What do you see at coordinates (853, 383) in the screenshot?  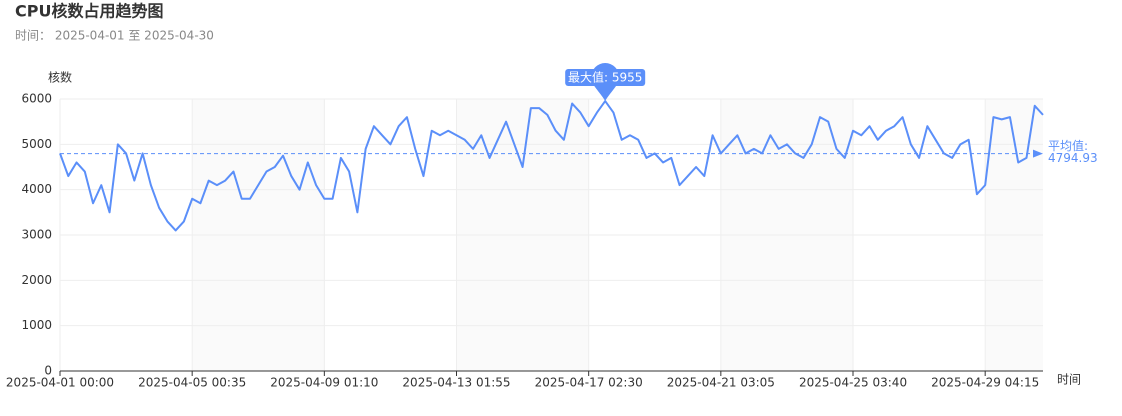 I see `x-tick-label: 2025-04-25 03:40` at bounding box center [853, 383].